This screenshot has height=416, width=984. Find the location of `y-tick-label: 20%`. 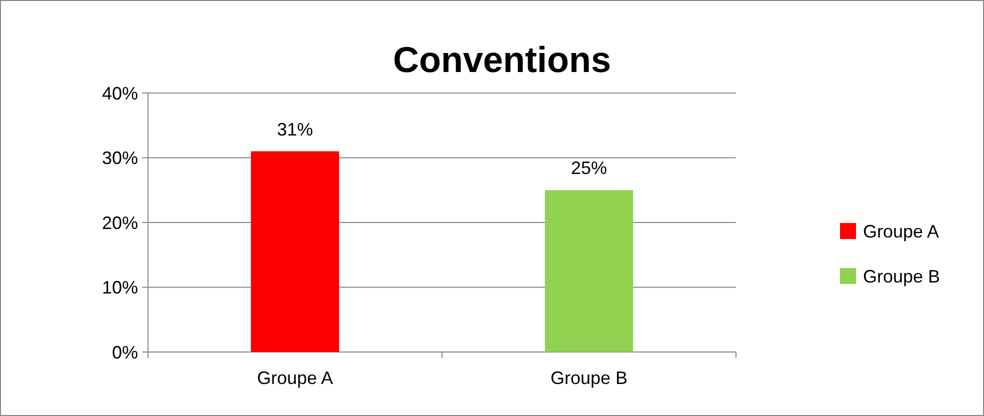

y-tick-label: 20% is located at coordinates (120, 222).